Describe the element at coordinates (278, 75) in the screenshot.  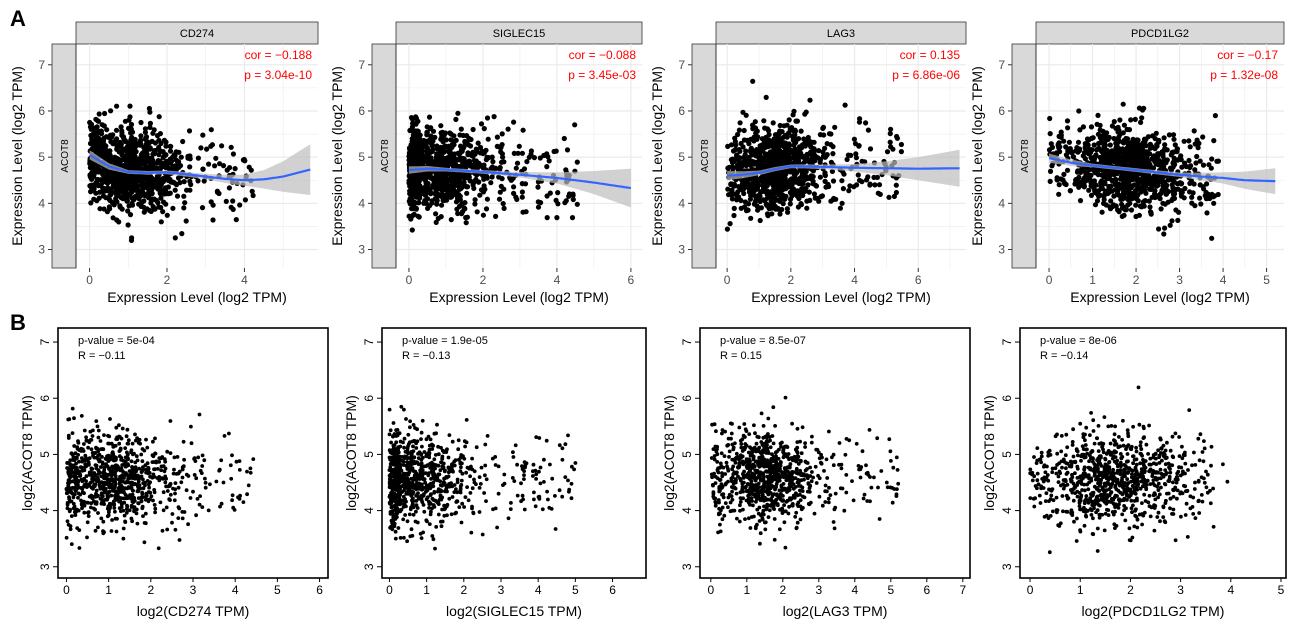
I see `stat-p: p = 3.04e-10` at that location.